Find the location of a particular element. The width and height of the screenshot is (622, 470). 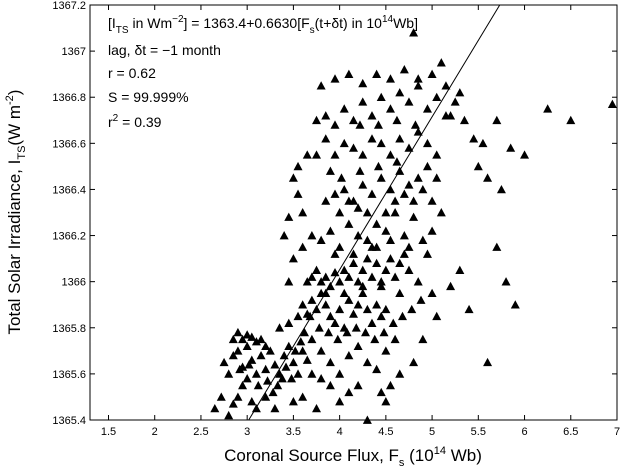

y-tick-label: 1366.8 is located at coordinates (69, 98).